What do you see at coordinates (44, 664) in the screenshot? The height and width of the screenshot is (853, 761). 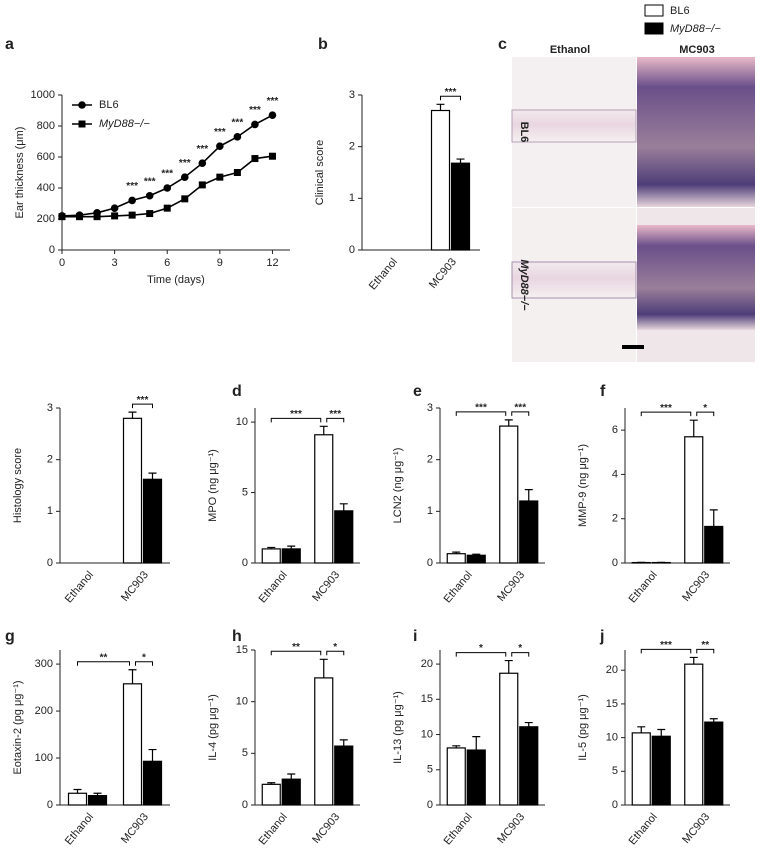 I see `y-tick-label: 300` at bounding box center [44, 664].